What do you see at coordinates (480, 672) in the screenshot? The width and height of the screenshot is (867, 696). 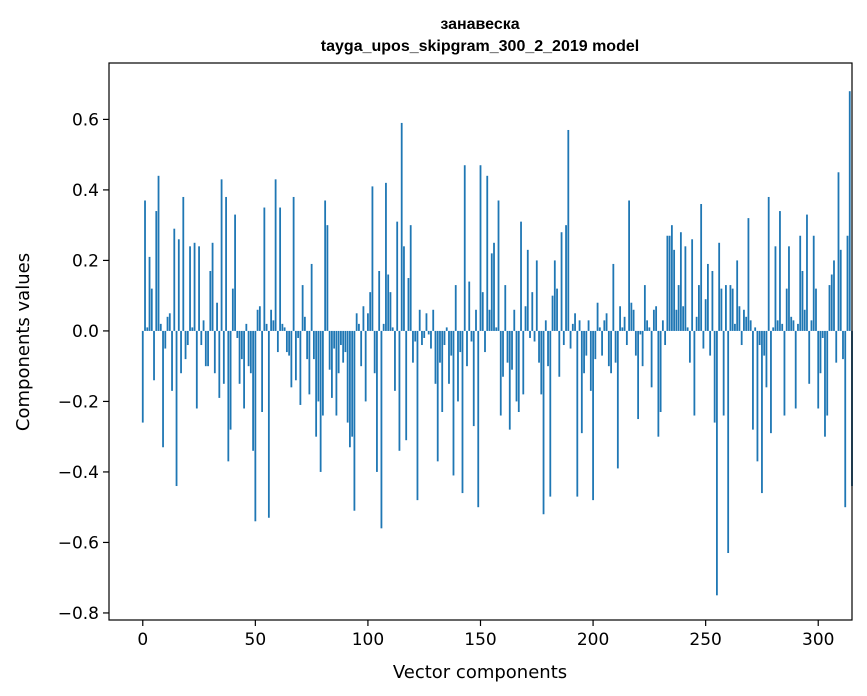 I see `x-axis-label: Vector components` at bounding box center [480, 672].